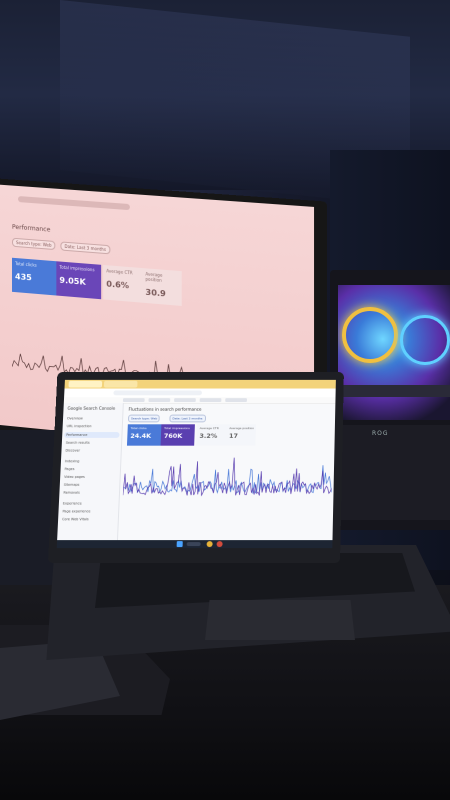 The height and width of the screenshot is (800, 450). What do you see at coordinates (74, 477) in the screenshot?
I see `sidebar-item-video-pages: Video pages` at bounding box center [74, 477].